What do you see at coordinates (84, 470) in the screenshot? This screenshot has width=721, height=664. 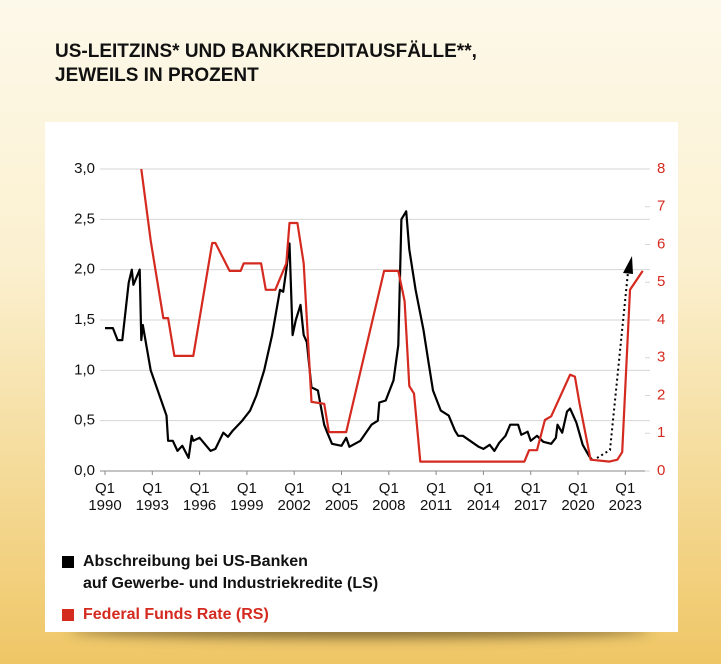 I see `y-tick-label: 0,0` at bounding box center [84, 470].